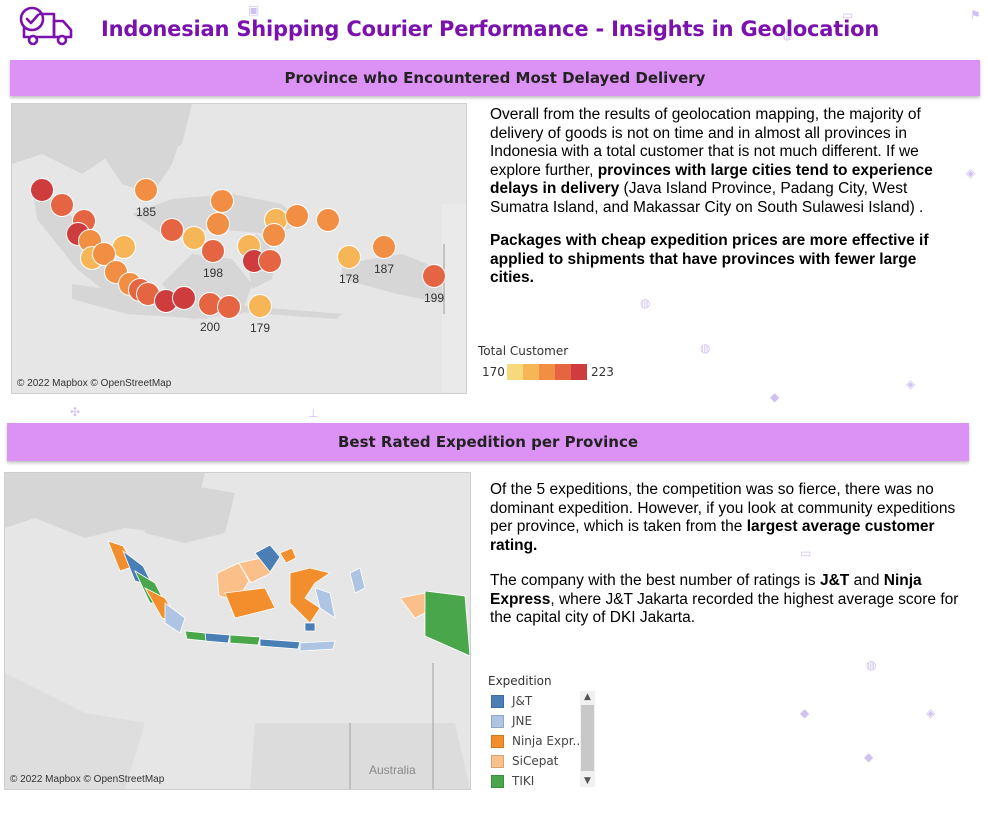 The width and height of the screenshot is (988, 813). What do you see at coordinates (434, 298) in the screenshot?
I see `bubble-value-label: 199` at bounding box center [434, 298].